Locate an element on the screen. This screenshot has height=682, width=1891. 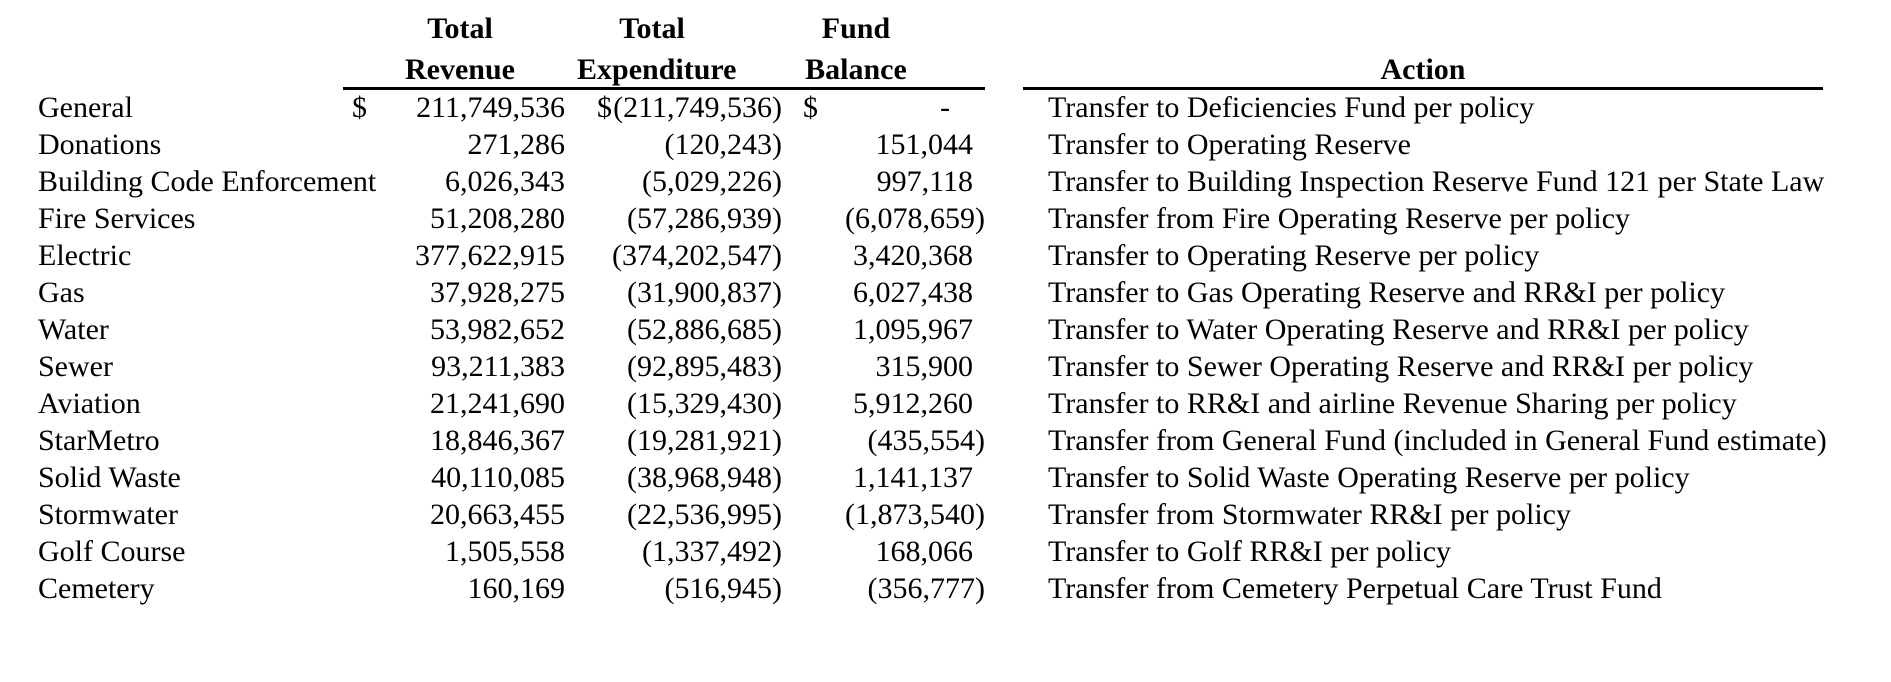
expenditure-cell: (15,329,430) is located at coordinates (679, 402).